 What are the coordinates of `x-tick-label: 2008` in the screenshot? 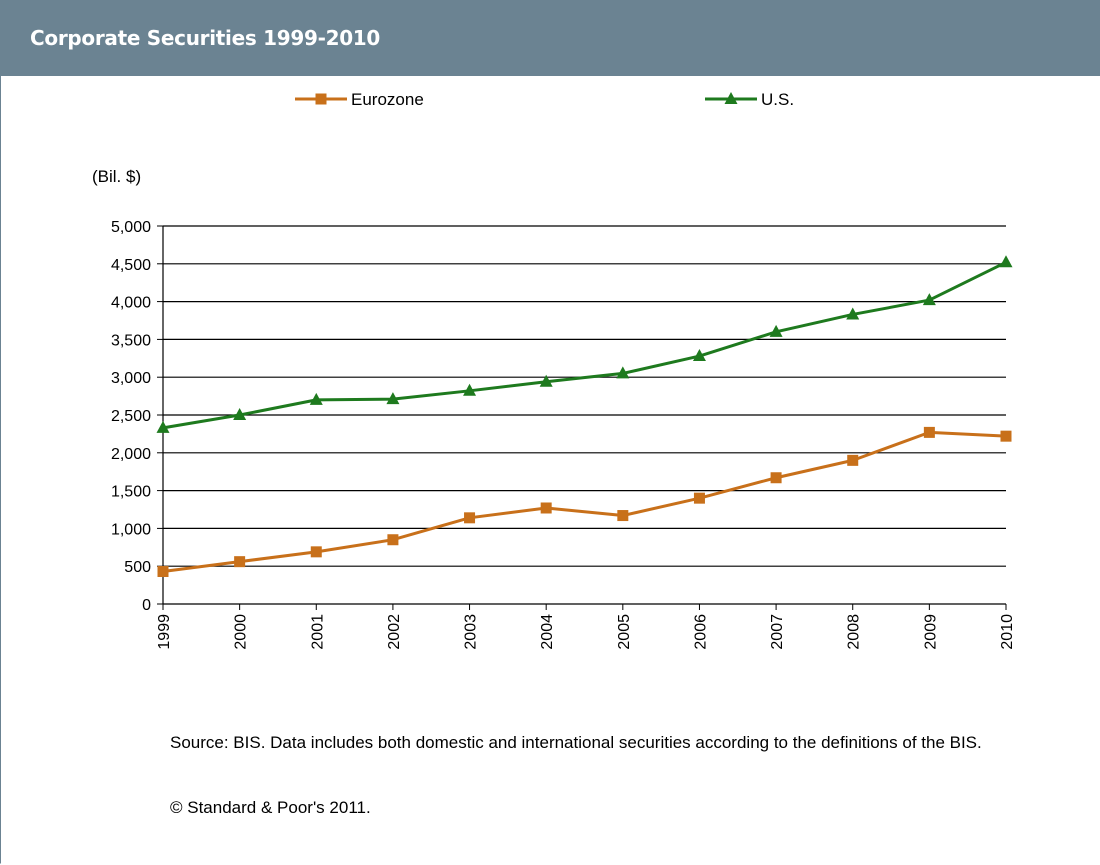 It's located at (854, 632).